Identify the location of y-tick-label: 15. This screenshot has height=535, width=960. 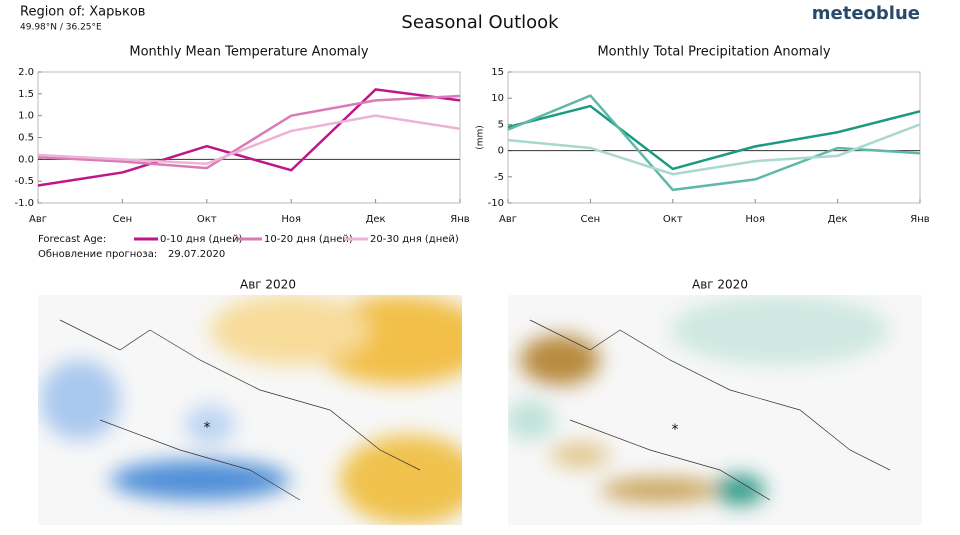
(497, 72).